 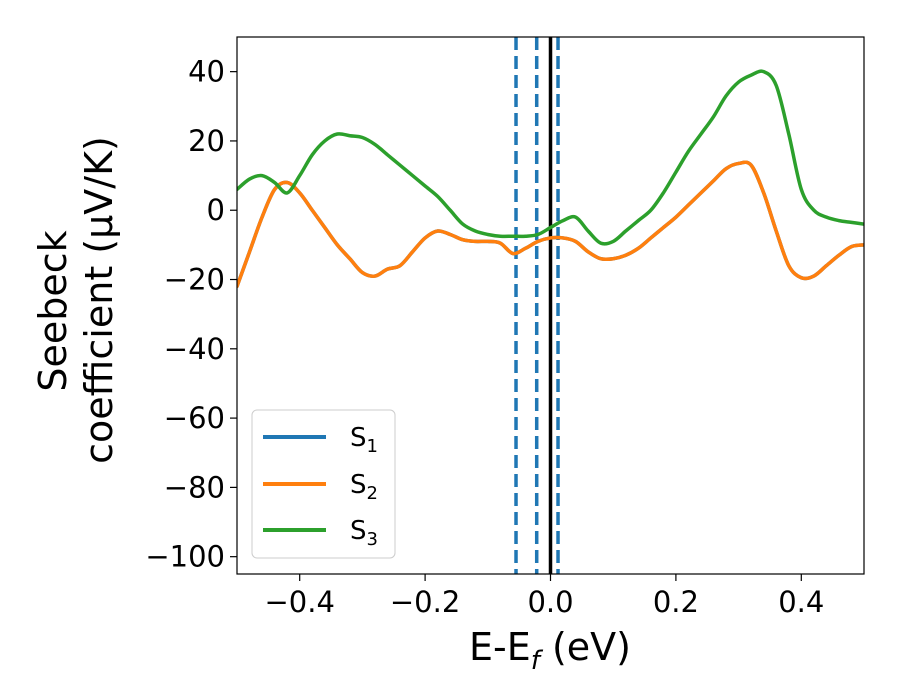 What do you see at coordinates (191, 314) in the screenshot?
I see `y-axis: 40 20 0 −20 −40 −60 −80 −100` at bounding box center [191, 314].